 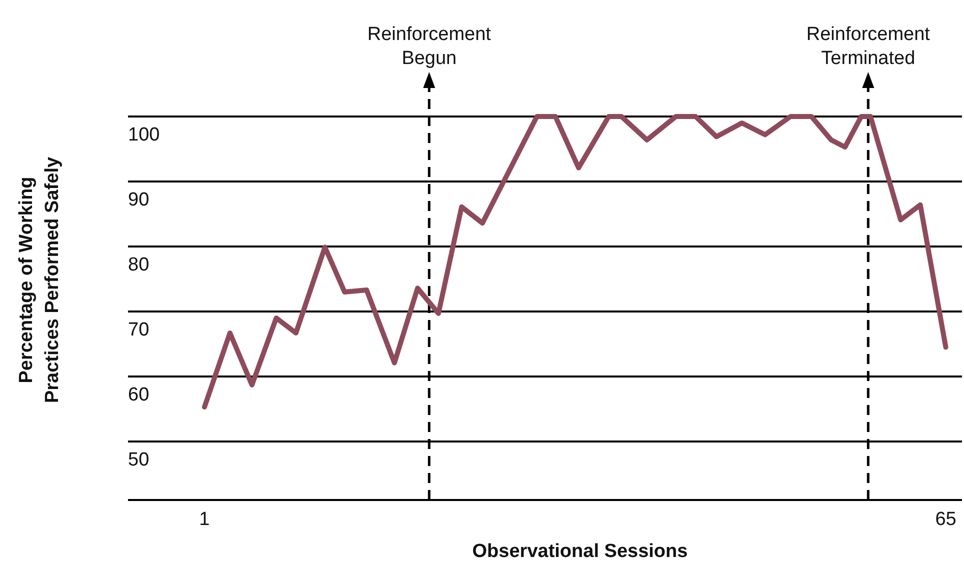 What do you see at coordinates (139, 460) in the screenshot?
I see `y-tick-label: 50` at bounding box center [139, 460].